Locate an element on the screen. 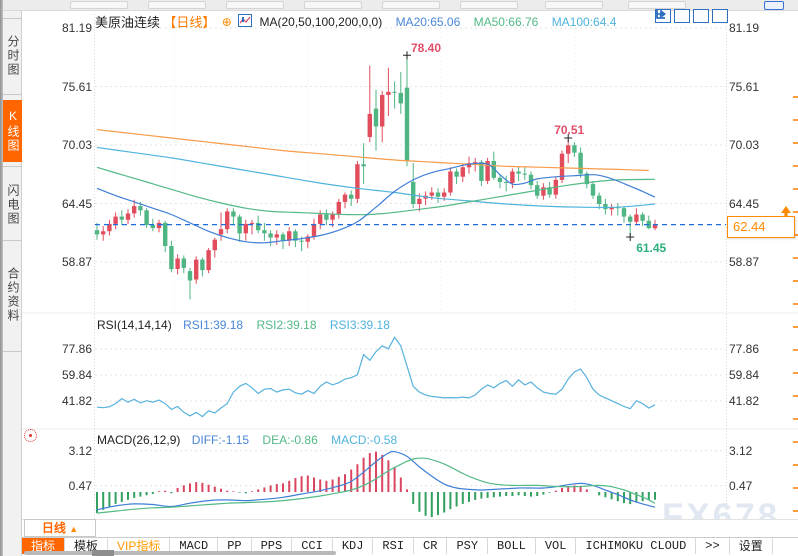 The width and height of the screenshot is (798, 556). locate-target-icon is located at coordinates (30, 435).